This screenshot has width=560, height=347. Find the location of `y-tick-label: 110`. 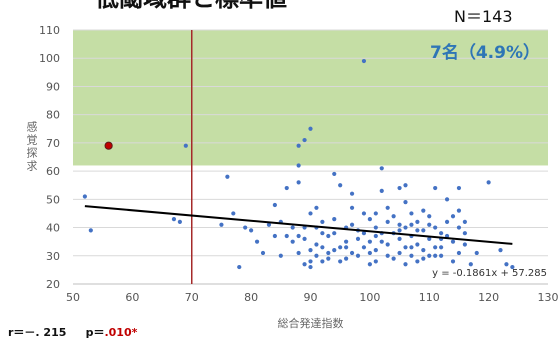

y-tick-label: 110 is located at coordinates (49, 30).